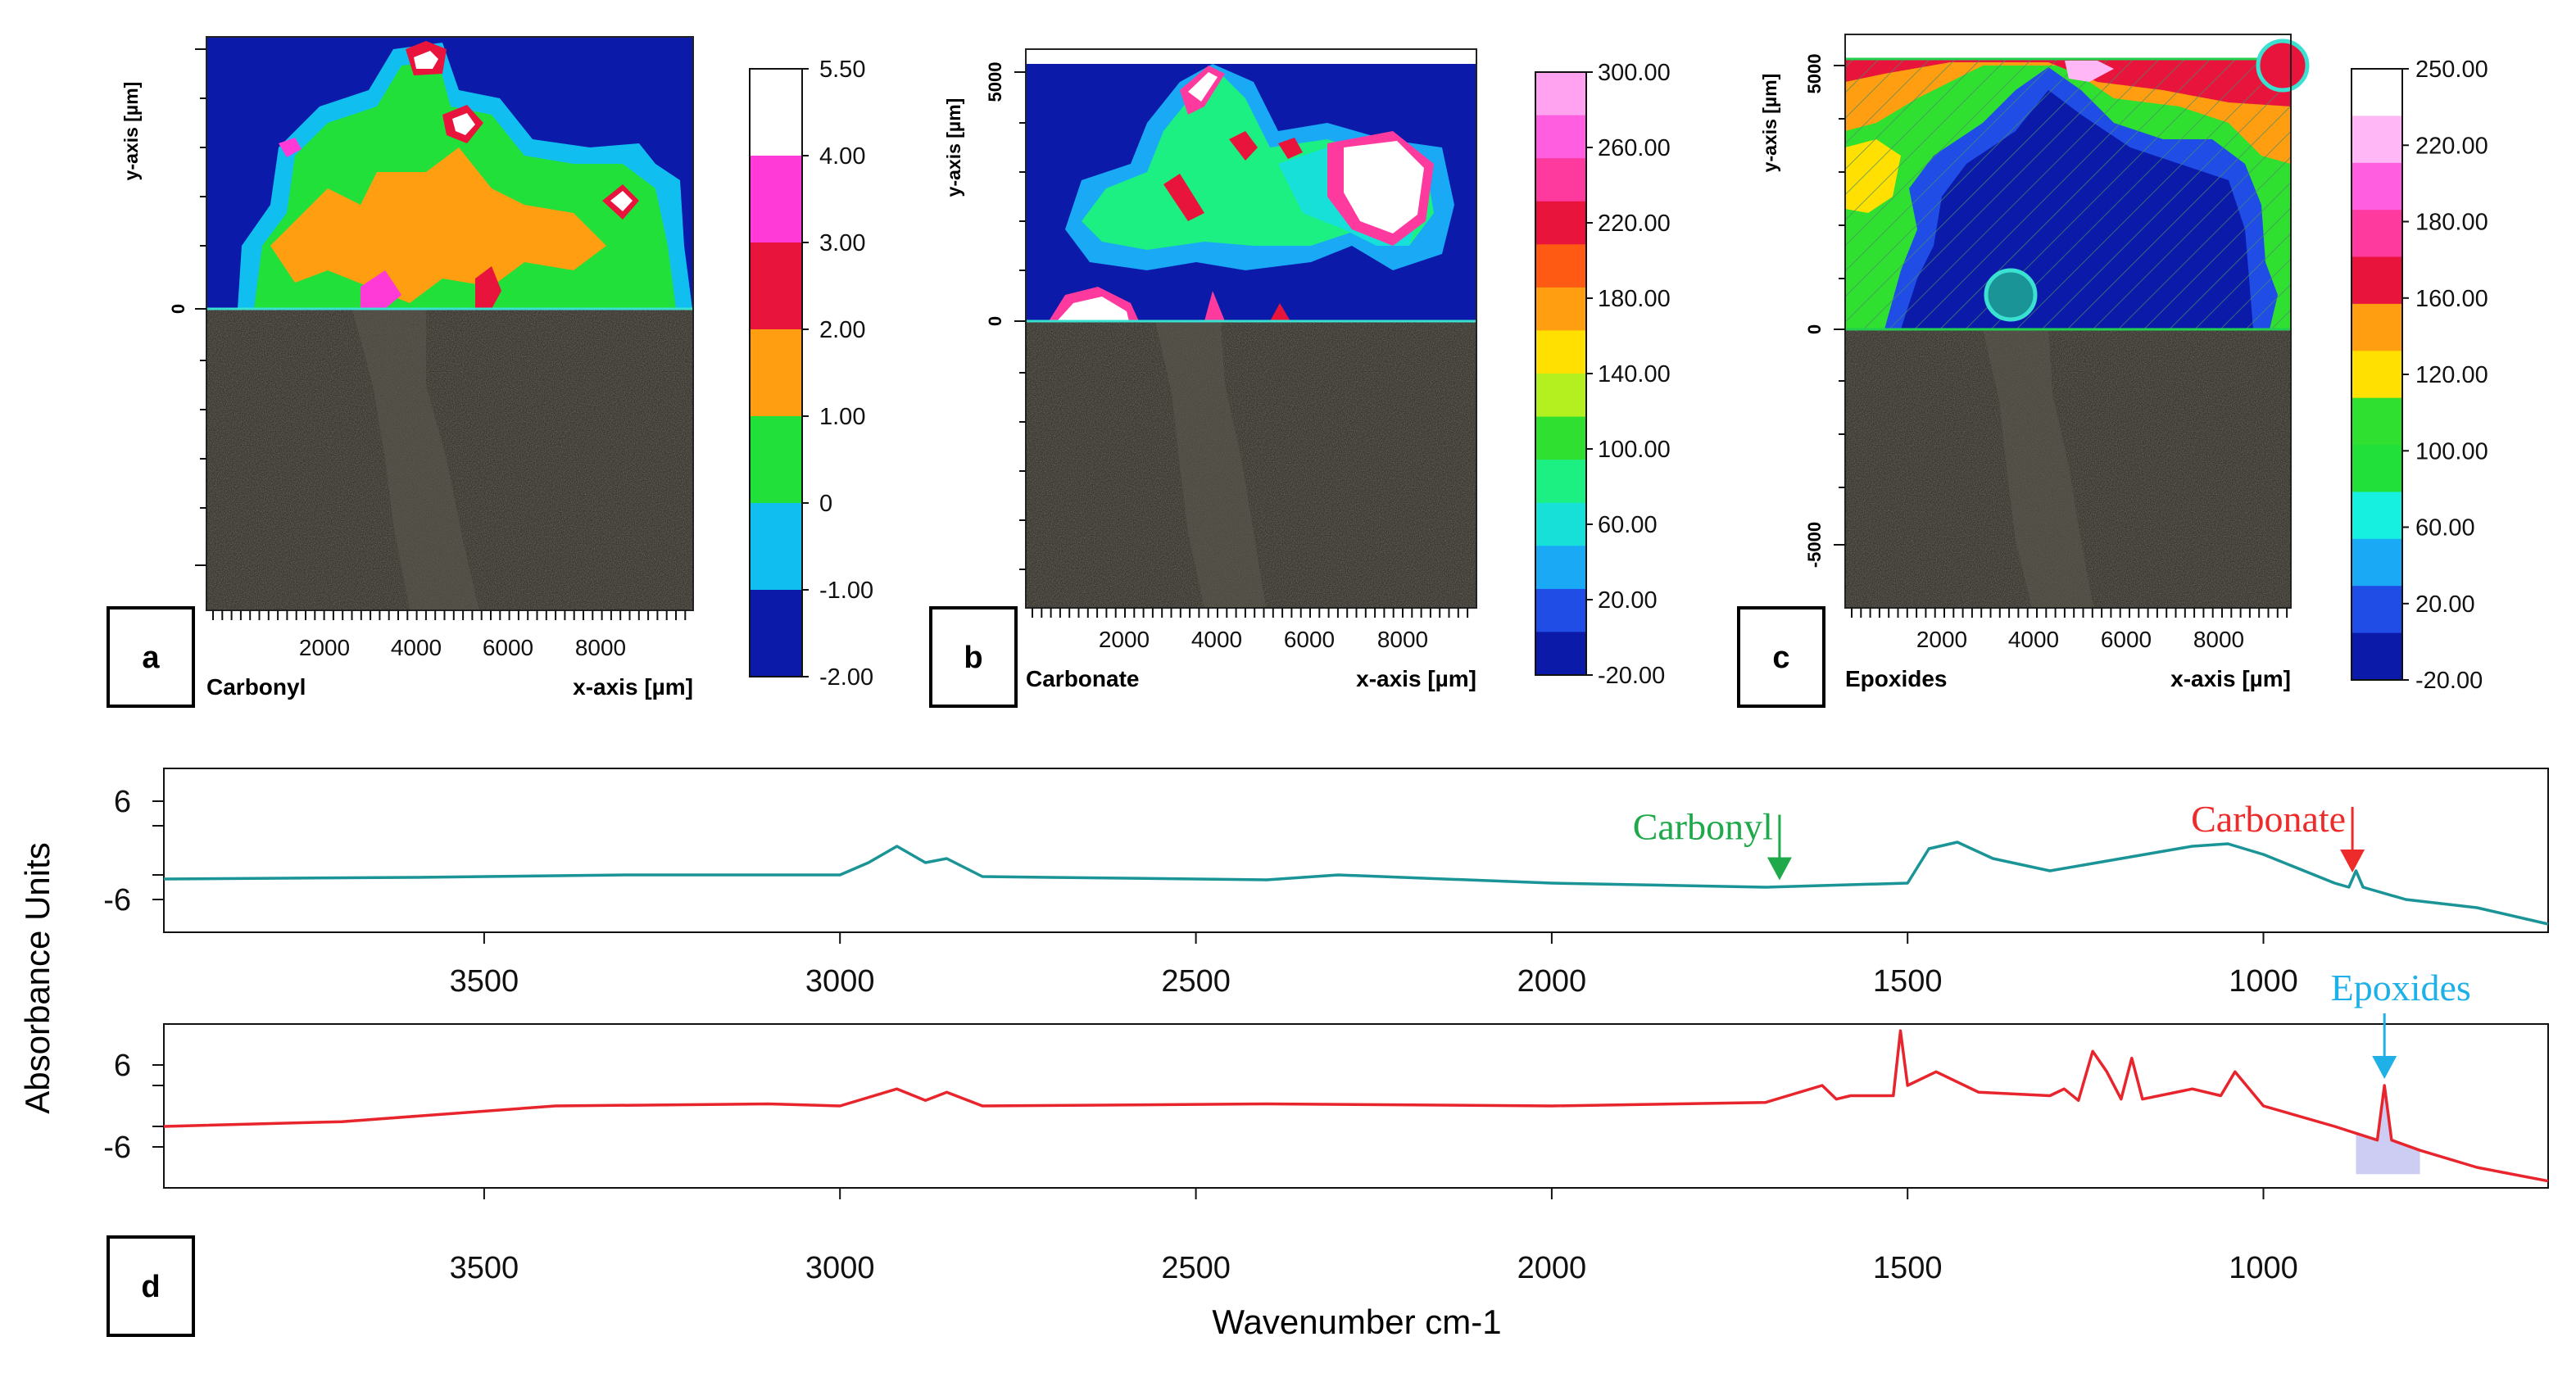 This screenshot has height=1373, width=2576. Describe the element at coordinates (995, 195) in the screenshot. I see `y-tick-labels: 5000 0` at that location.